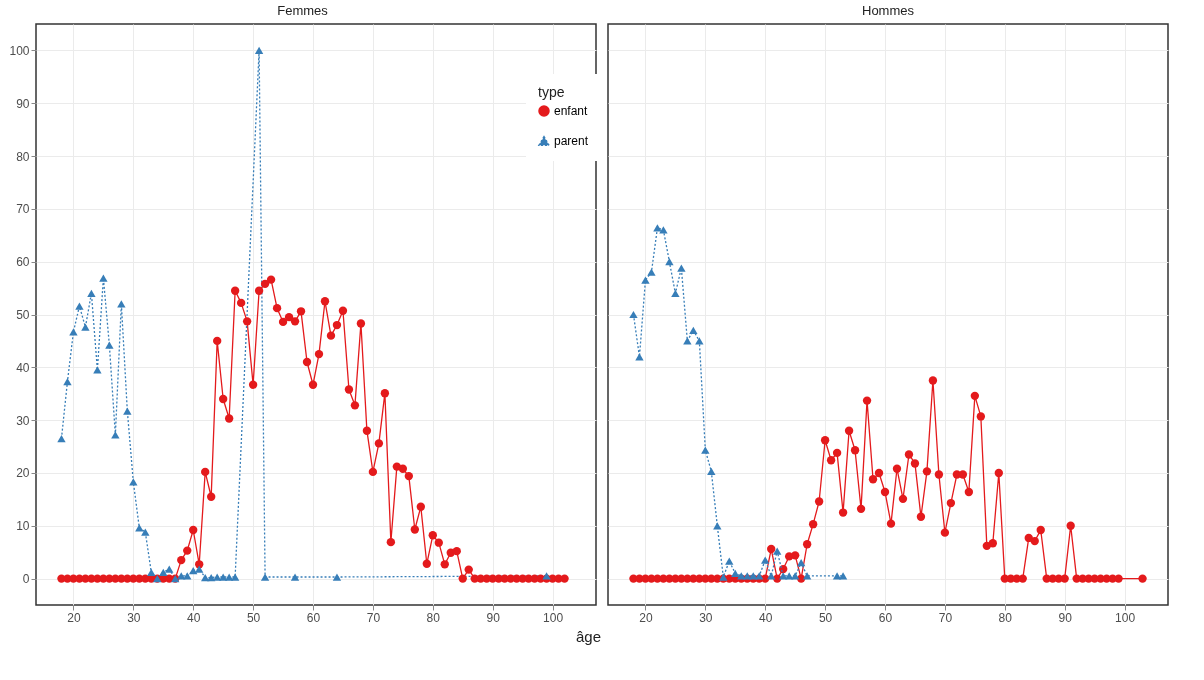  I want to click on y-tick-label: 80, so click(23, 156).